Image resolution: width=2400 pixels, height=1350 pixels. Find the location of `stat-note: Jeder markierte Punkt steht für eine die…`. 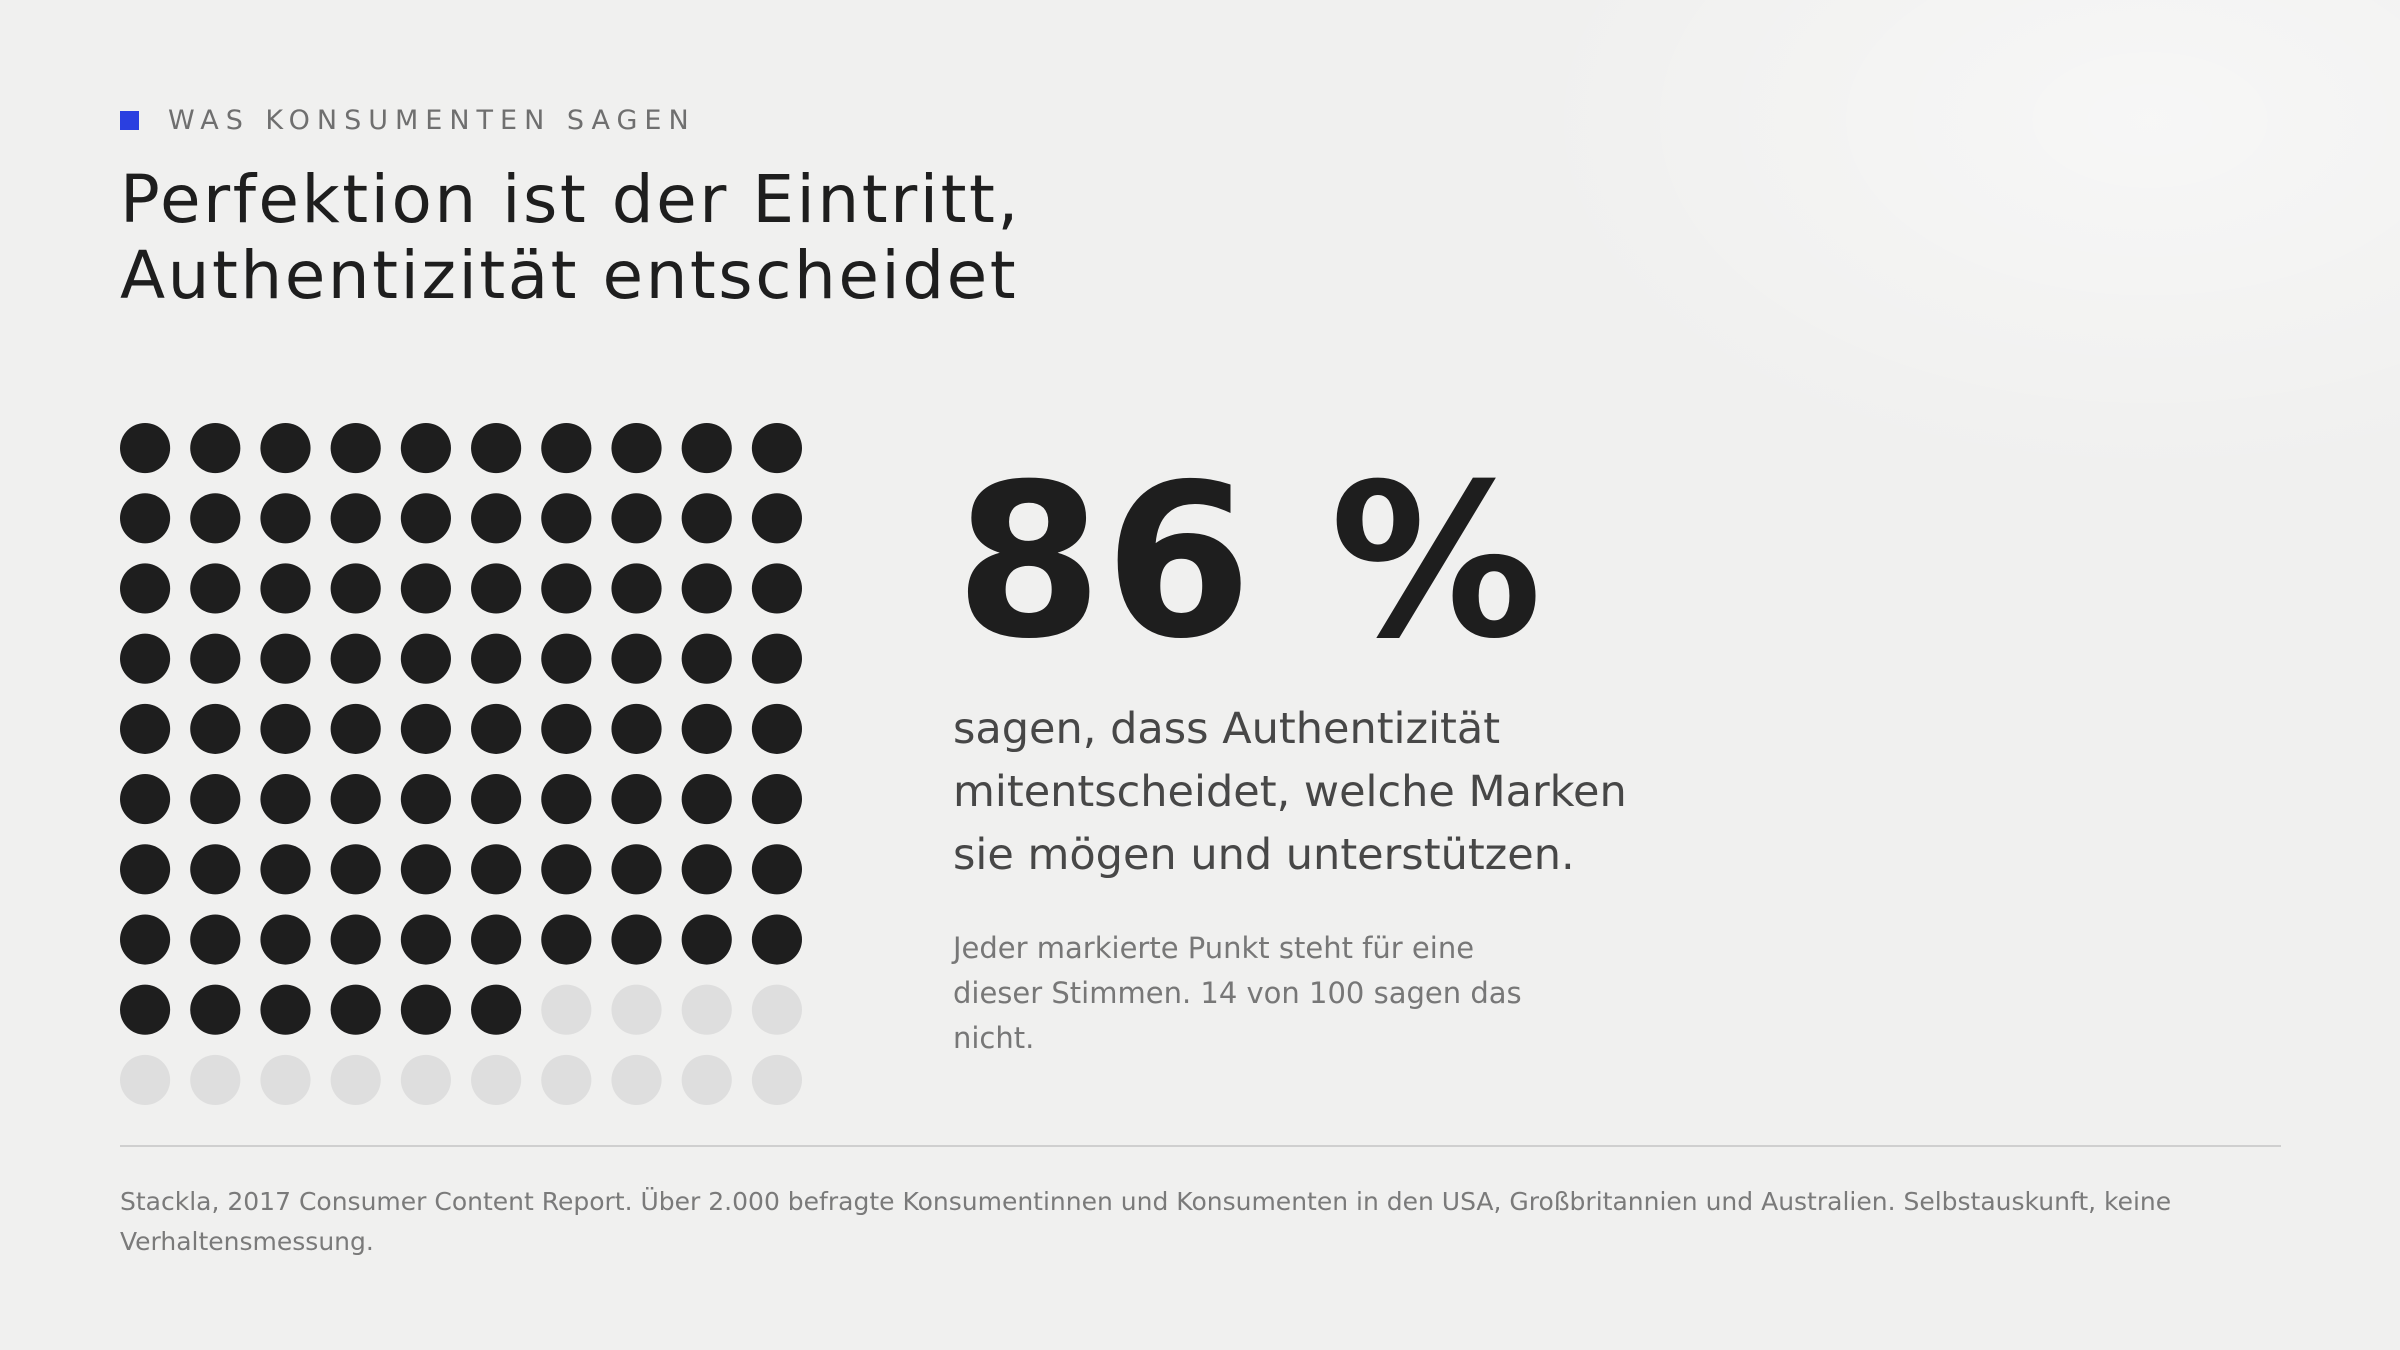

stat-note: Jeder markierte Punkt steht für eine die… is located at coordinates (1237, 993).